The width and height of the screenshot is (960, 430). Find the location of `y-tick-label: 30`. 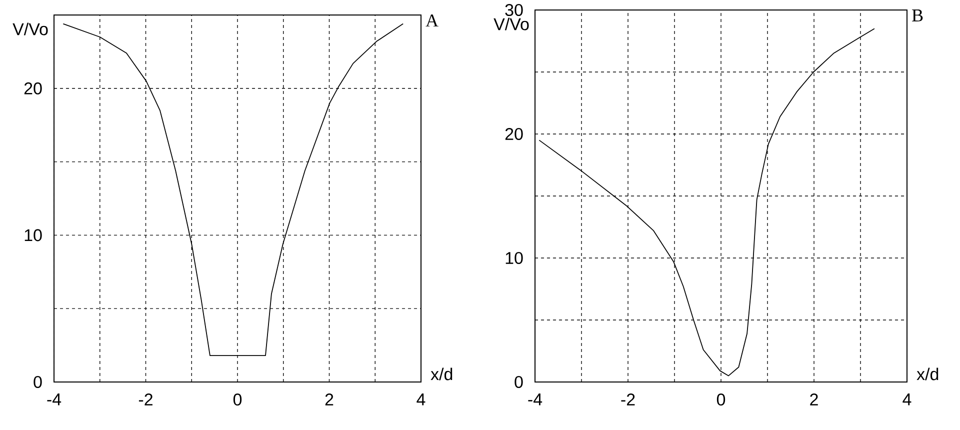

y-tick-label: 30 is located at coordinates (514, 10).